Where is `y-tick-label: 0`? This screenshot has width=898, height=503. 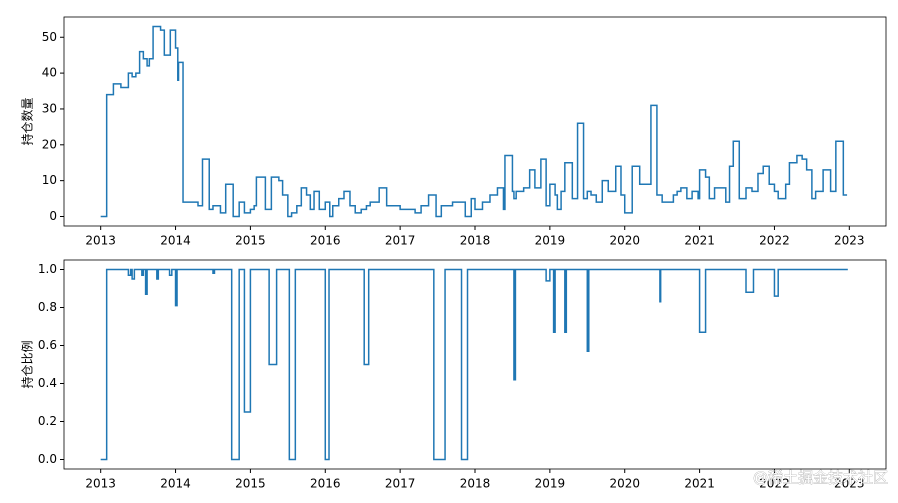
y-tick-label: 0 is located at coordinates (53, 216).